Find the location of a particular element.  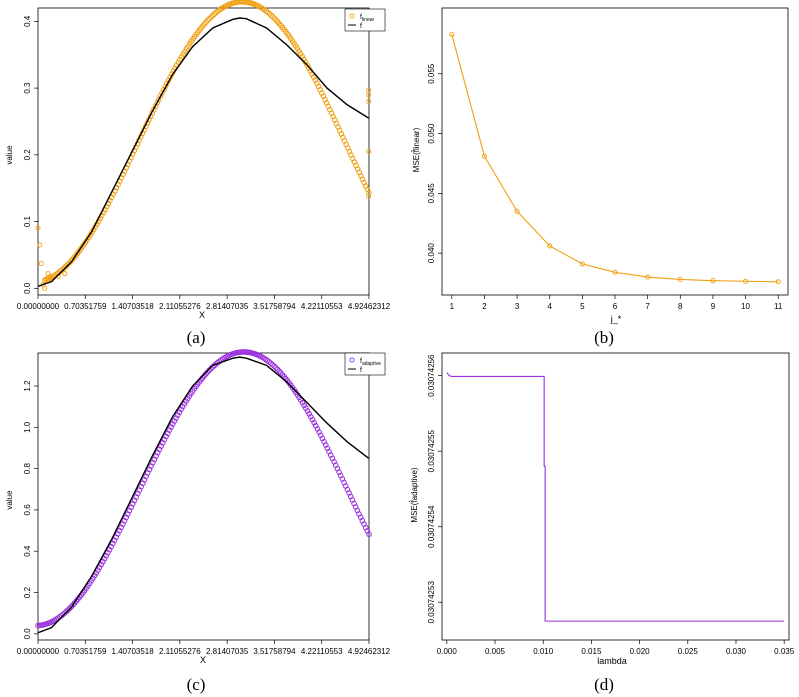

y-tick-label: 0.3 is located at coordinates (27, 88).